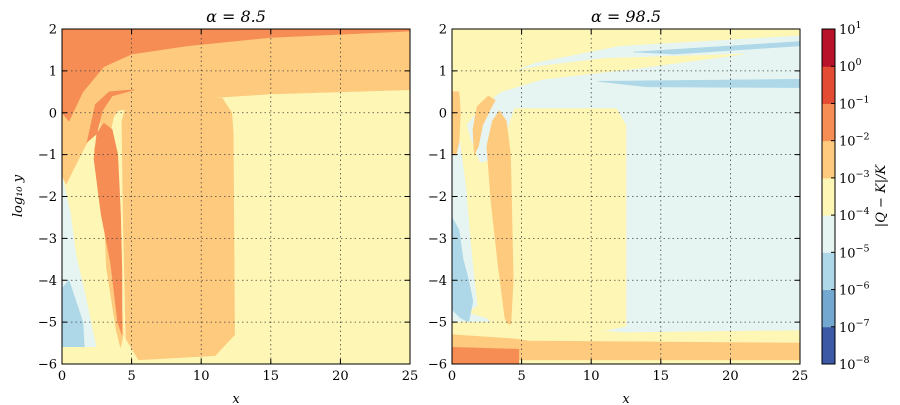  I want to click on colorbar-tick-label: 10⁰, so click(850, 66).